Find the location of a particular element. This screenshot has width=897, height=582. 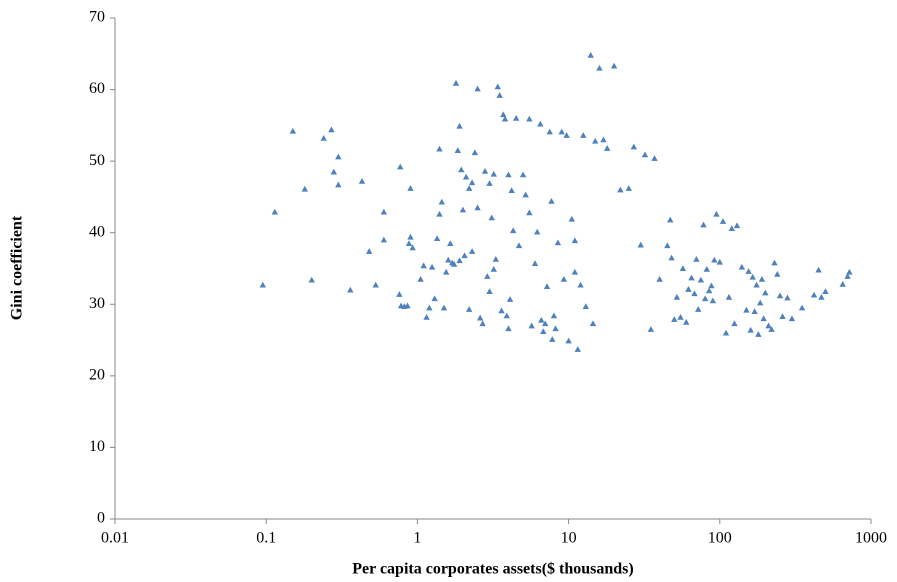

x-tick-label: 1000 is located at coordinates (871, 538).